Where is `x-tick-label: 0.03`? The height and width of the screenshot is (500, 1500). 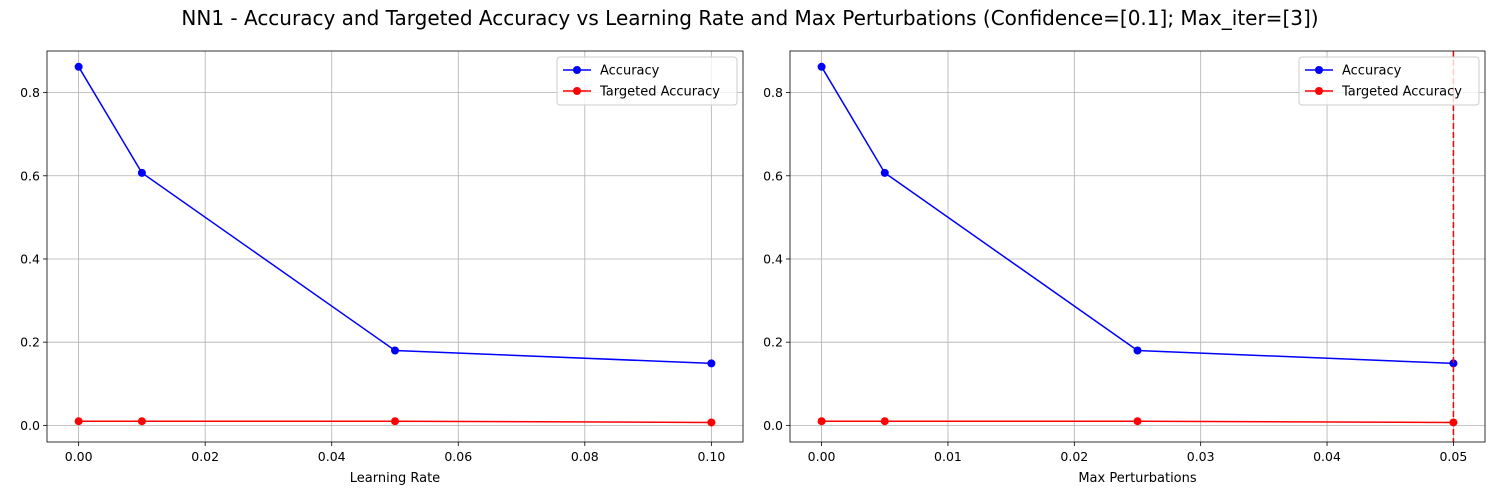
x-tick-label: 0.03 is located at coordinates (1201, 456).